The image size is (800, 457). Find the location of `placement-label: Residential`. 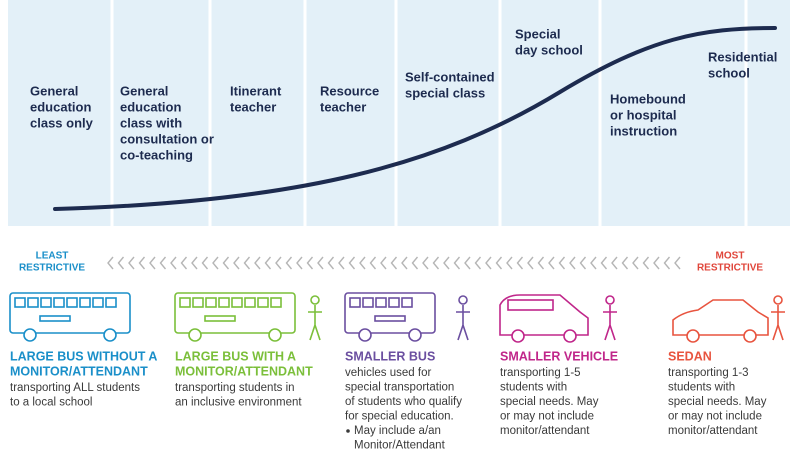

placement-label: Residential is located at coordinates (742, 56).